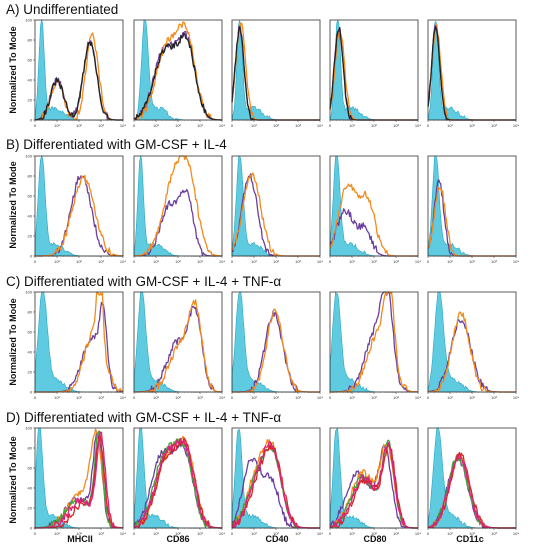 The height and width of the screenshot is (550, 539). I want to click on x-label-cd80: CD80, so click(375, 539).